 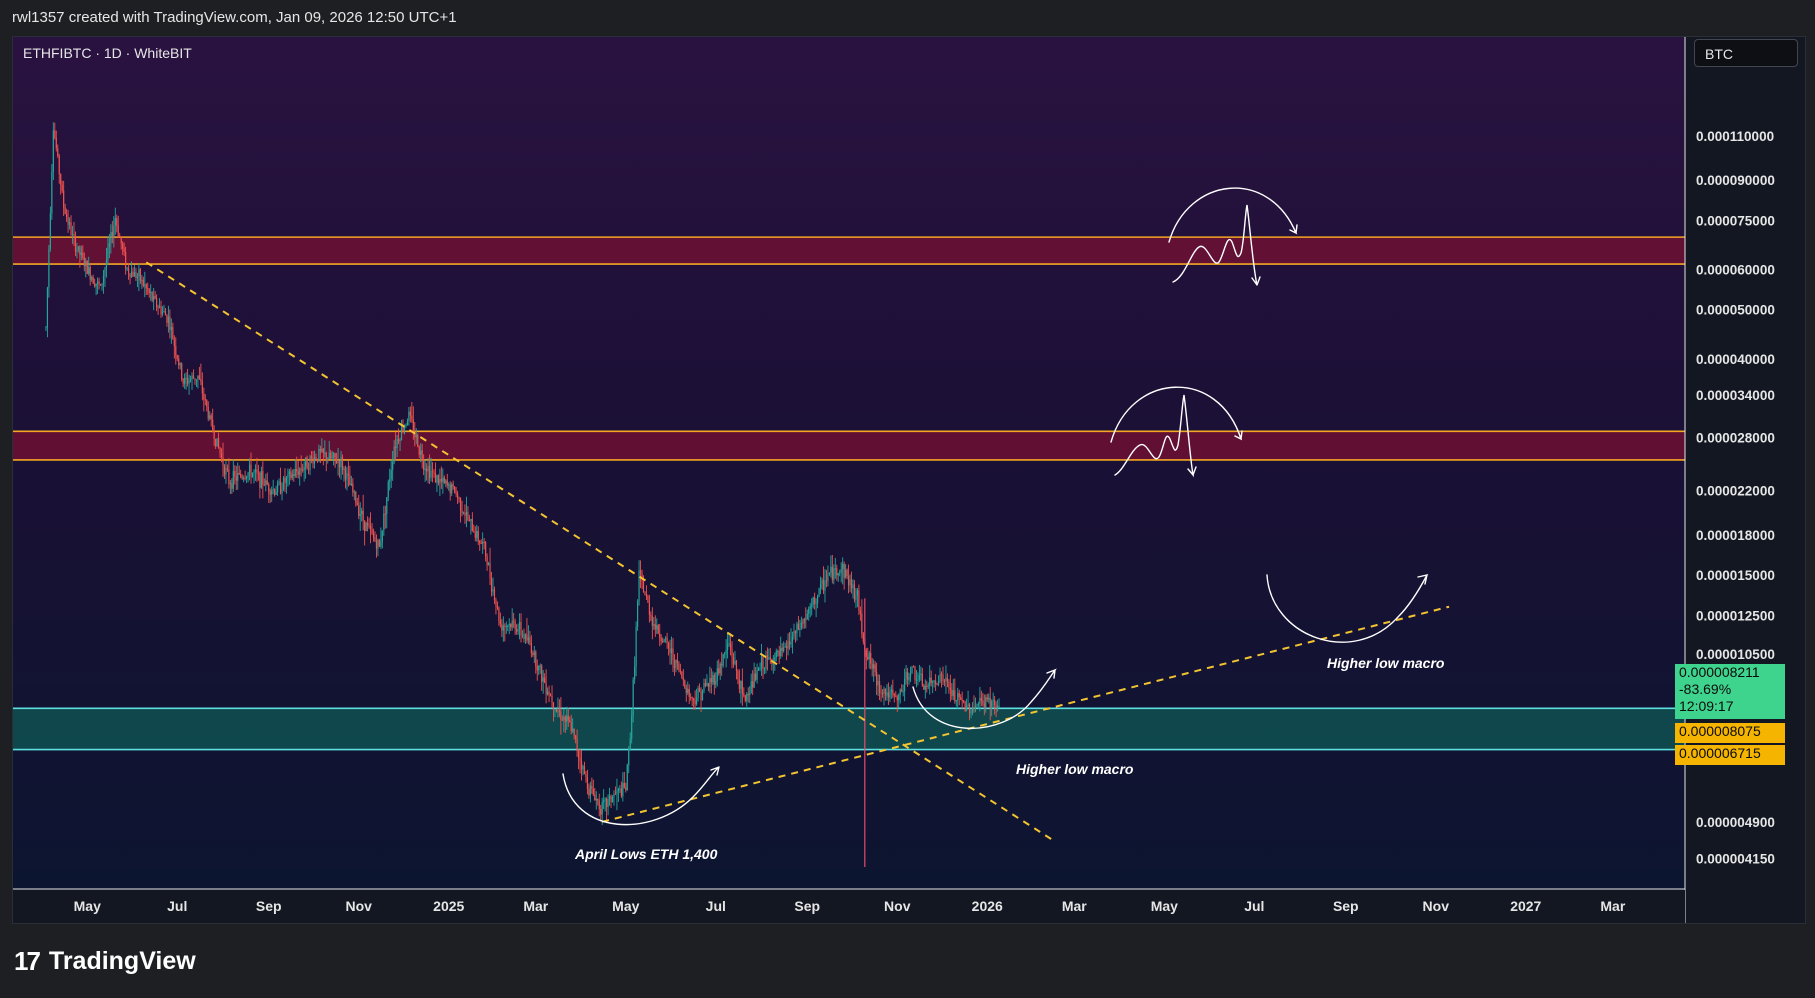 What do you see at coordinates (1746, 53) in the screenshot?
I see `currency-selector: BTC` at bounding box center [1746, 53].